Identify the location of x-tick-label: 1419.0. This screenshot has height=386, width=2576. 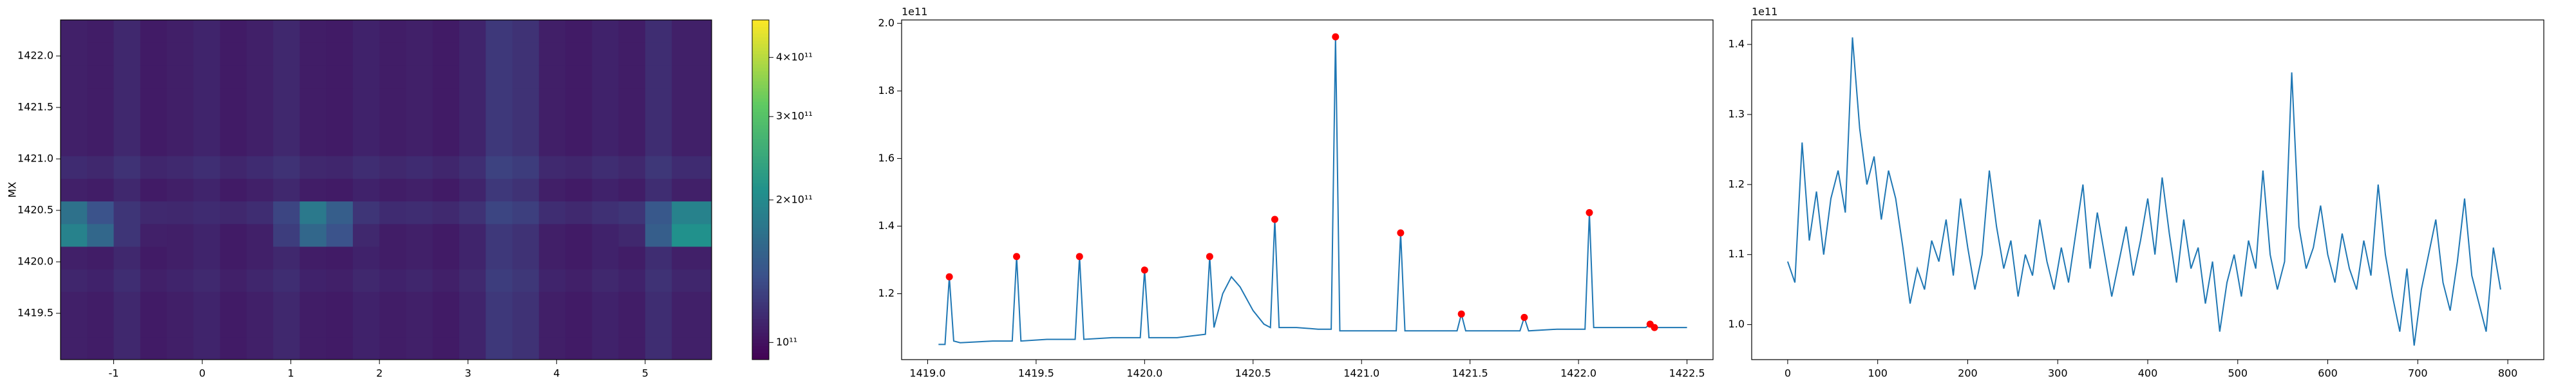
(927, 373).